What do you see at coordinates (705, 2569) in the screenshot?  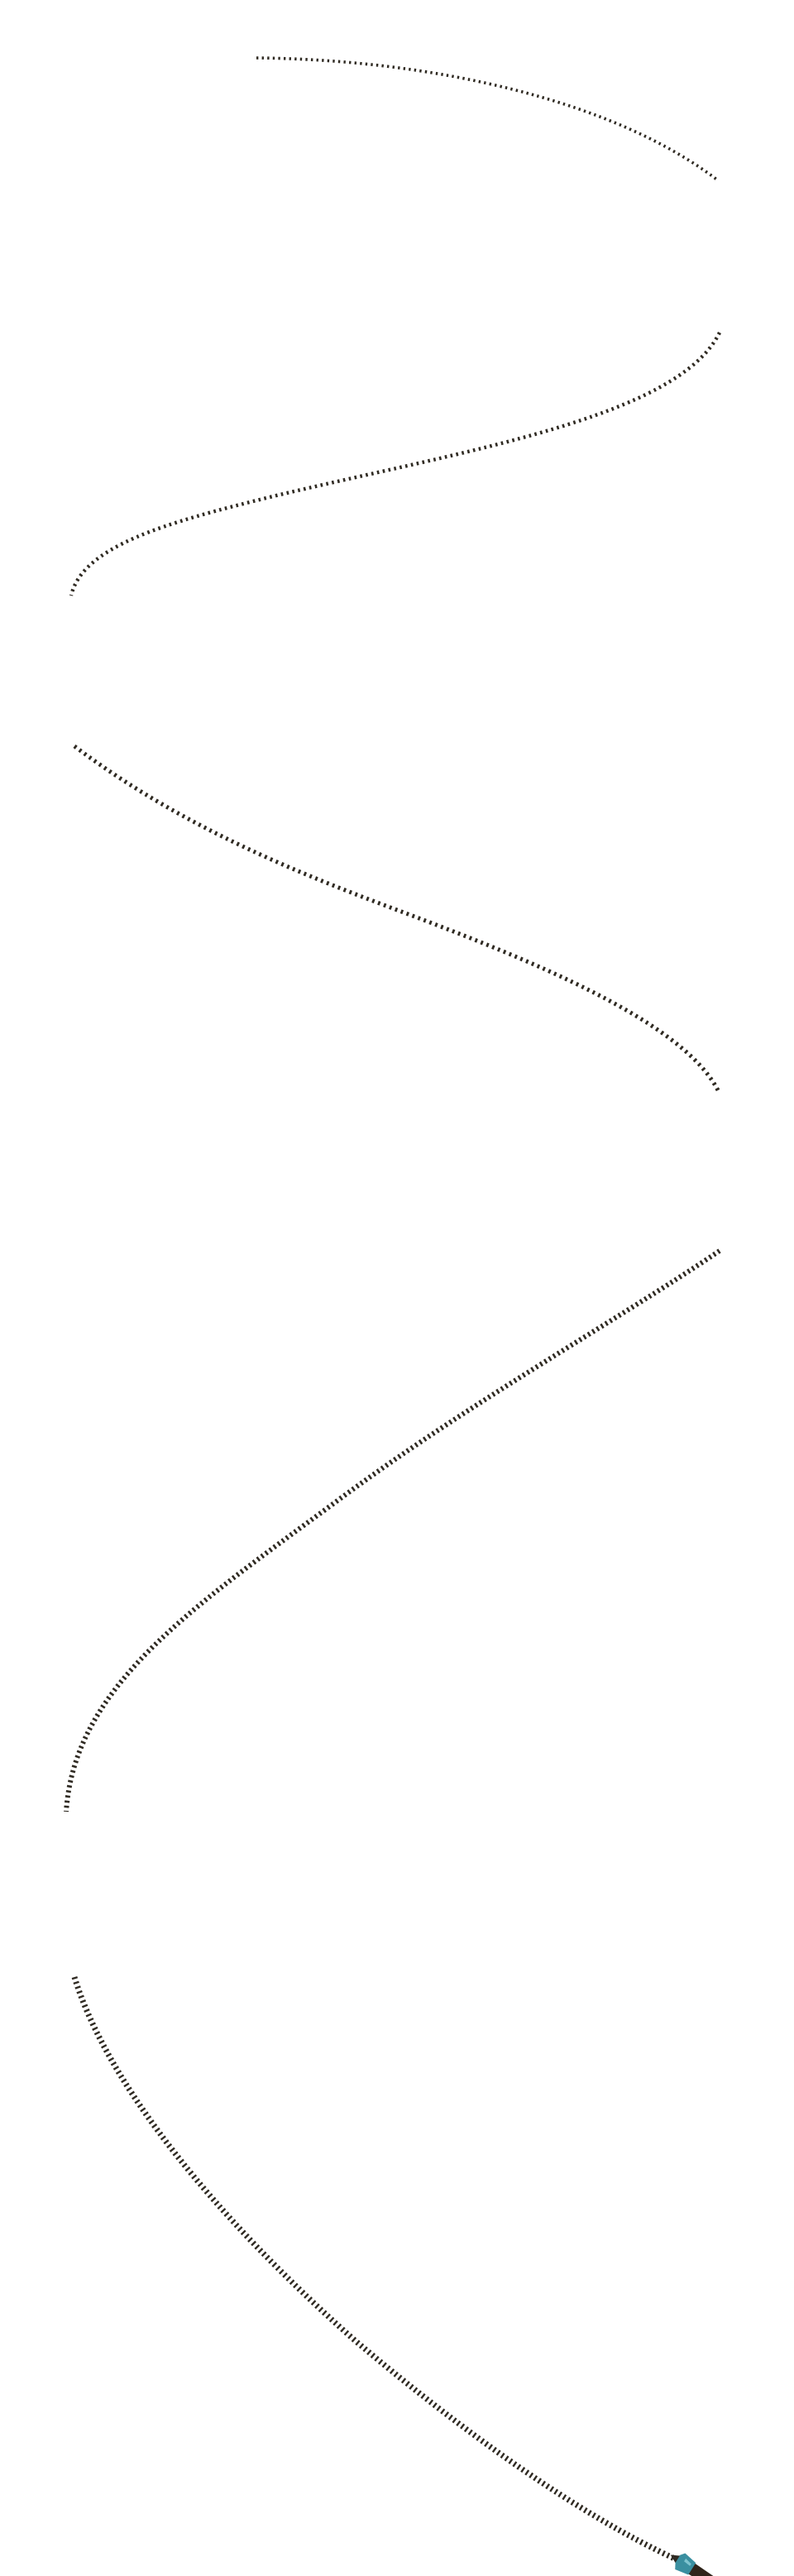 I see `brush-handle` at bounding box center [705, 2569].